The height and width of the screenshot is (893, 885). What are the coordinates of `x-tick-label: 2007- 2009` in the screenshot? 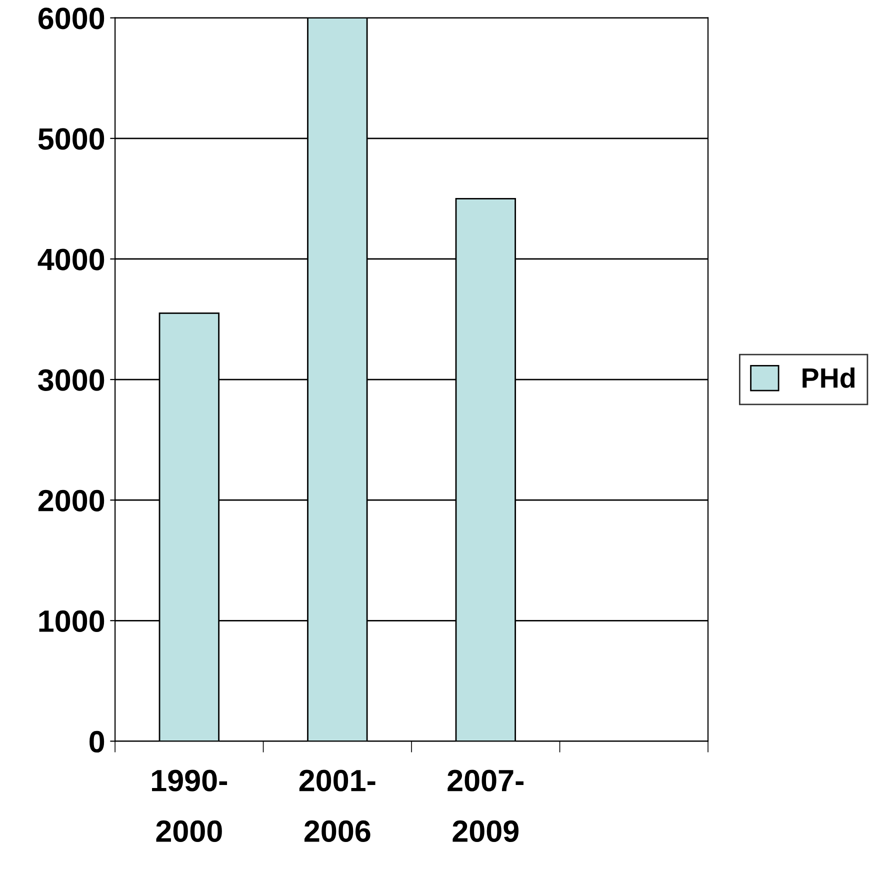 It's located at (486, 806).